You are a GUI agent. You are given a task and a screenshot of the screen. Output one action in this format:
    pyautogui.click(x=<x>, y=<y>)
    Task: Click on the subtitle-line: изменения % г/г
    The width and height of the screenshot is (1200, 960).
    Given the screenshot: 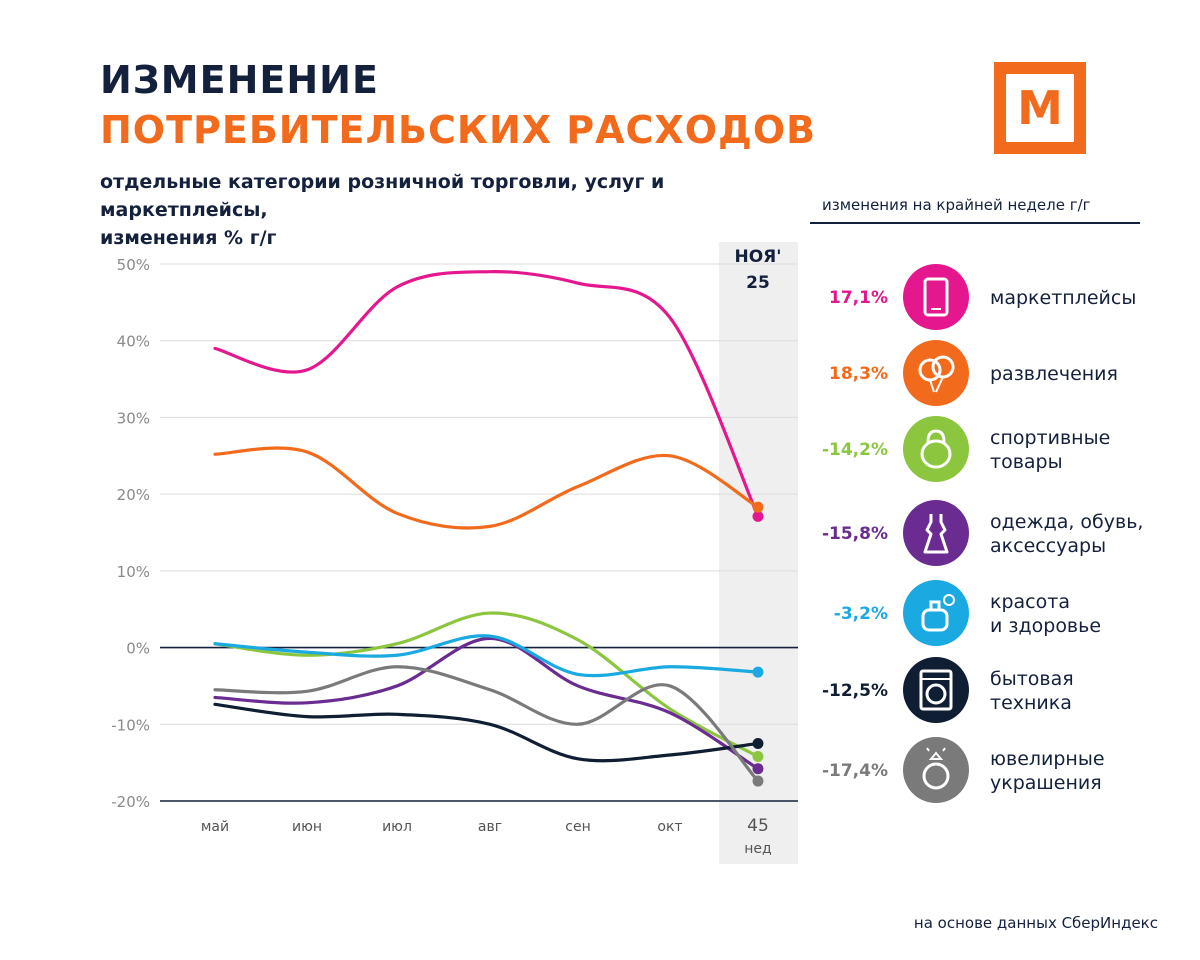 What is the action you would take?
    pyautogui.click(x=188, y=238)
    